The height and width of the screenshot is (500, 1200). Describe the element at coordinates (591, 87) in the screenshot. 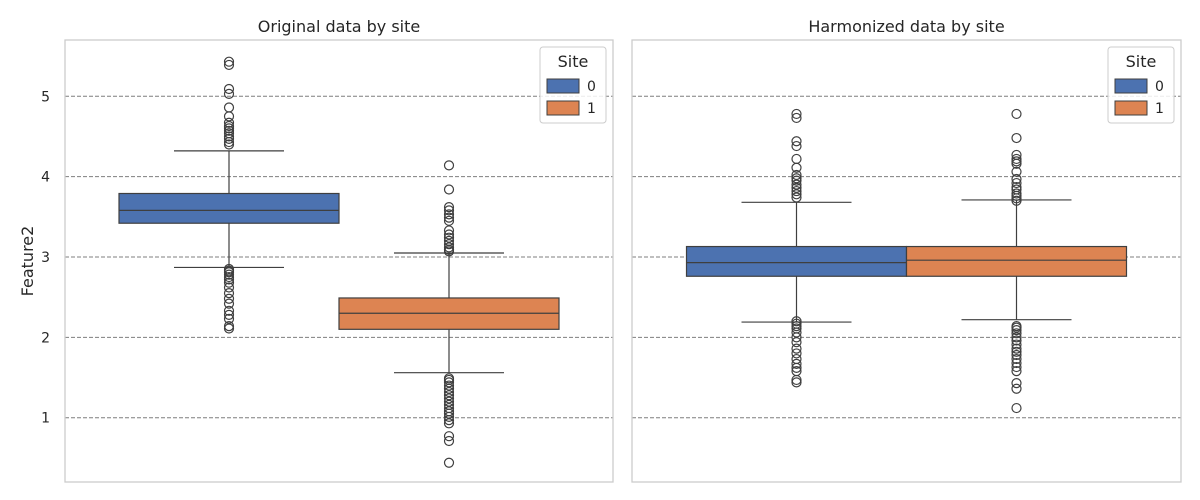

I see `legend-label-site-0: 0` at that location.